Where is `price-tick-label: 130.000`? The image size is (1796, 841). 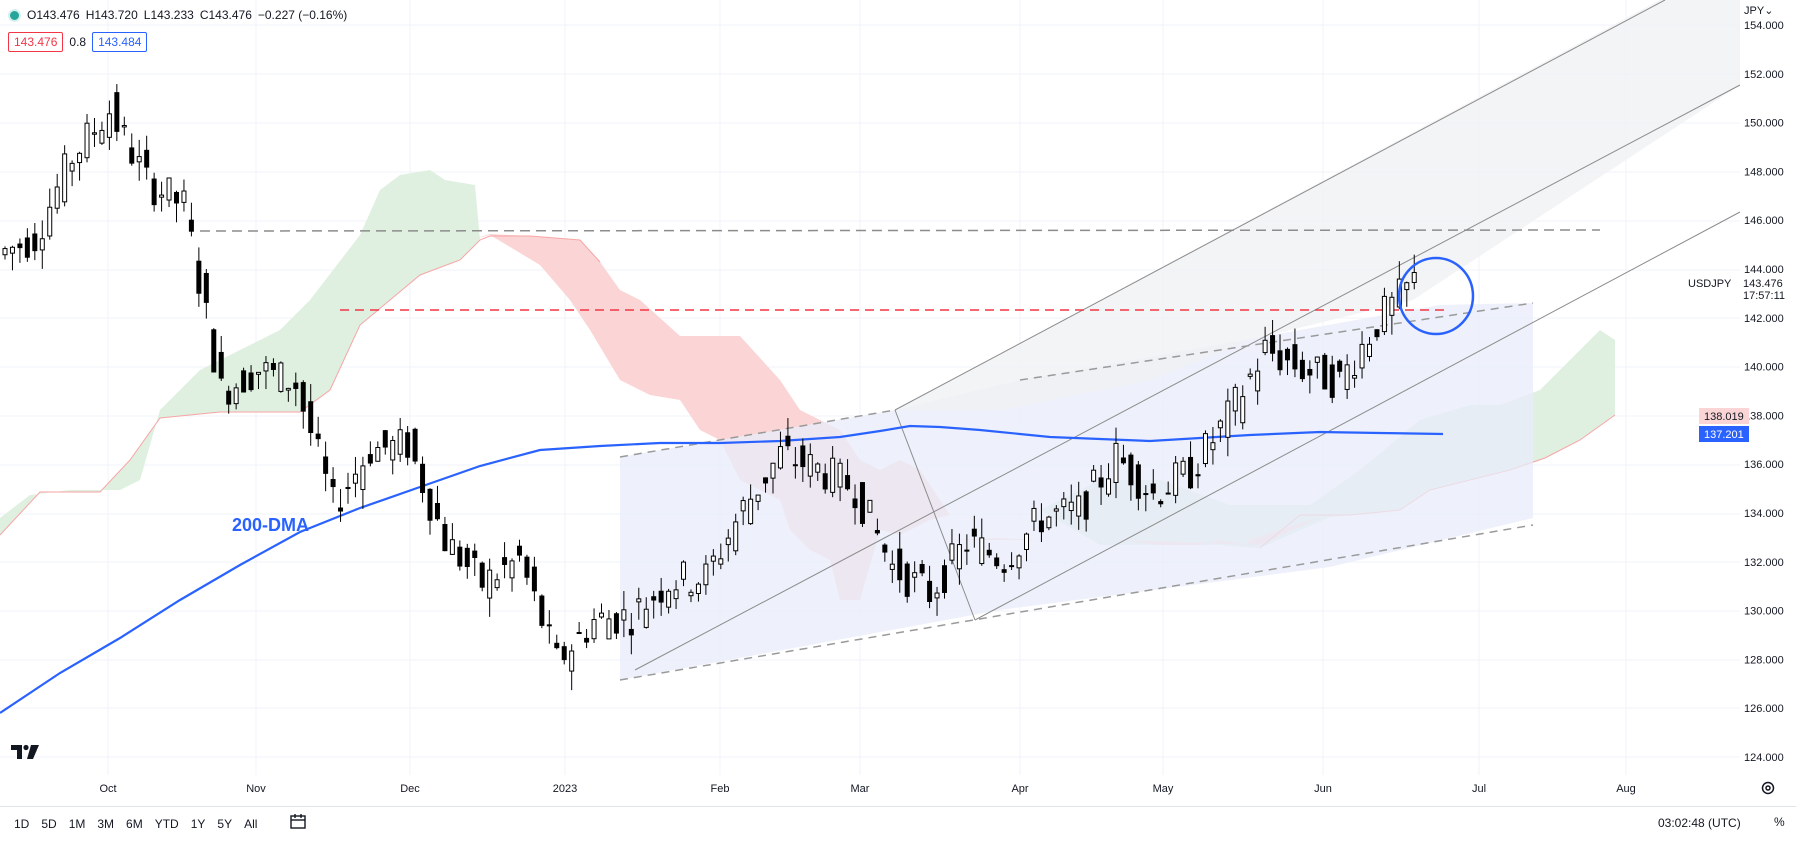 price-tick-label: 130.000 is located at coordinates (1764, 612).